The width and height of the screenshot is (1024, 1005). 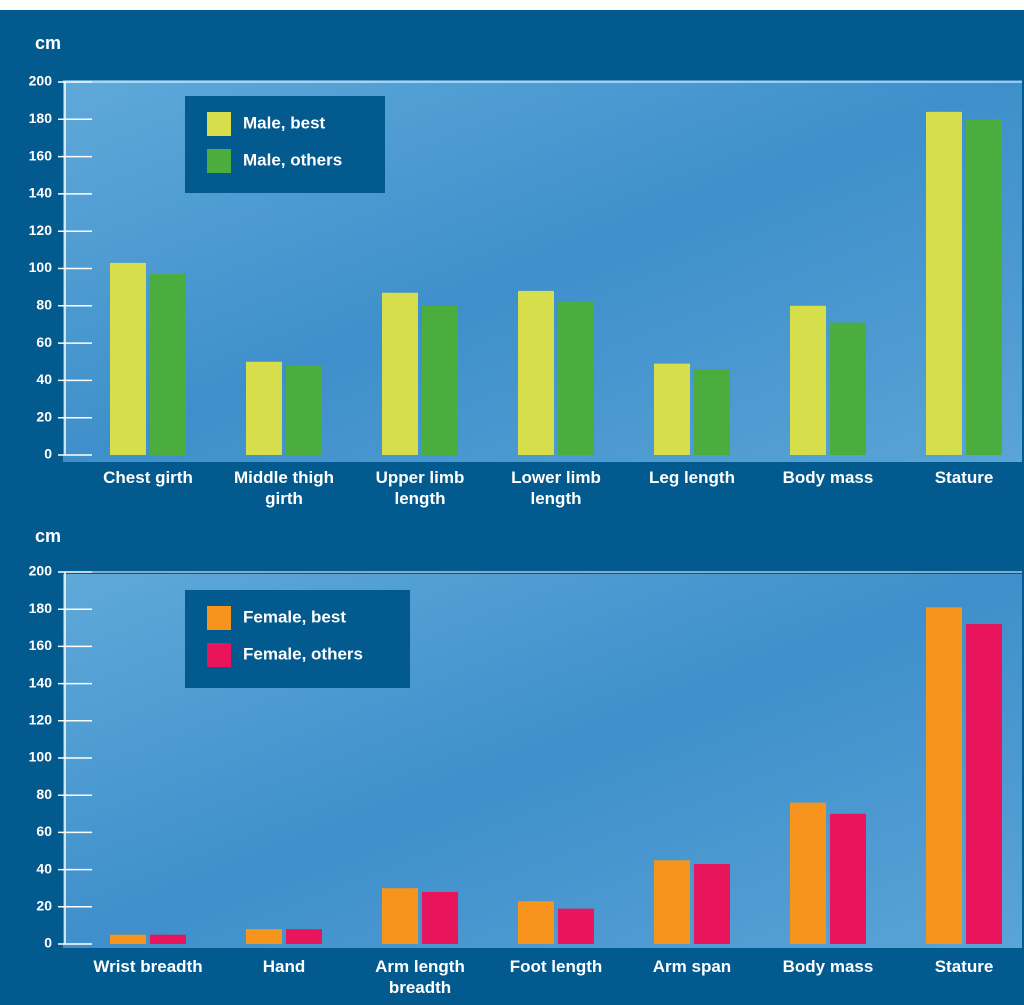 What do you see at coordinates (148, 477) in the screenshot?
I see `x-tick-label: Chest girth` at bounding box center [148, 477].